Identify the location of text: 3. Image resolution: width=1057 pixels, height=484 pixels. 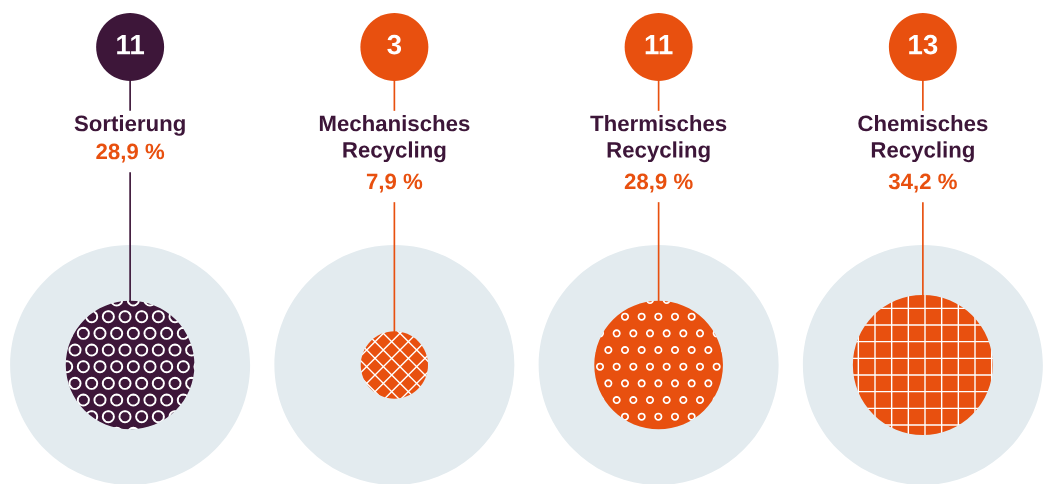
(394, 44).